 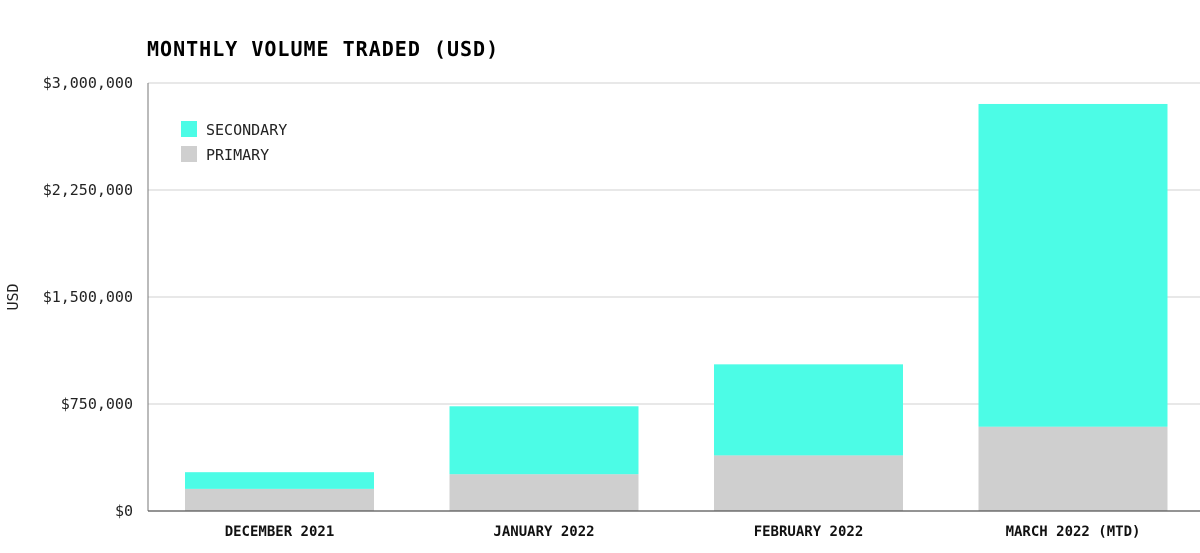 I want to click on legend-label-secondary: SECONDARY, so click(x=246, y=130).